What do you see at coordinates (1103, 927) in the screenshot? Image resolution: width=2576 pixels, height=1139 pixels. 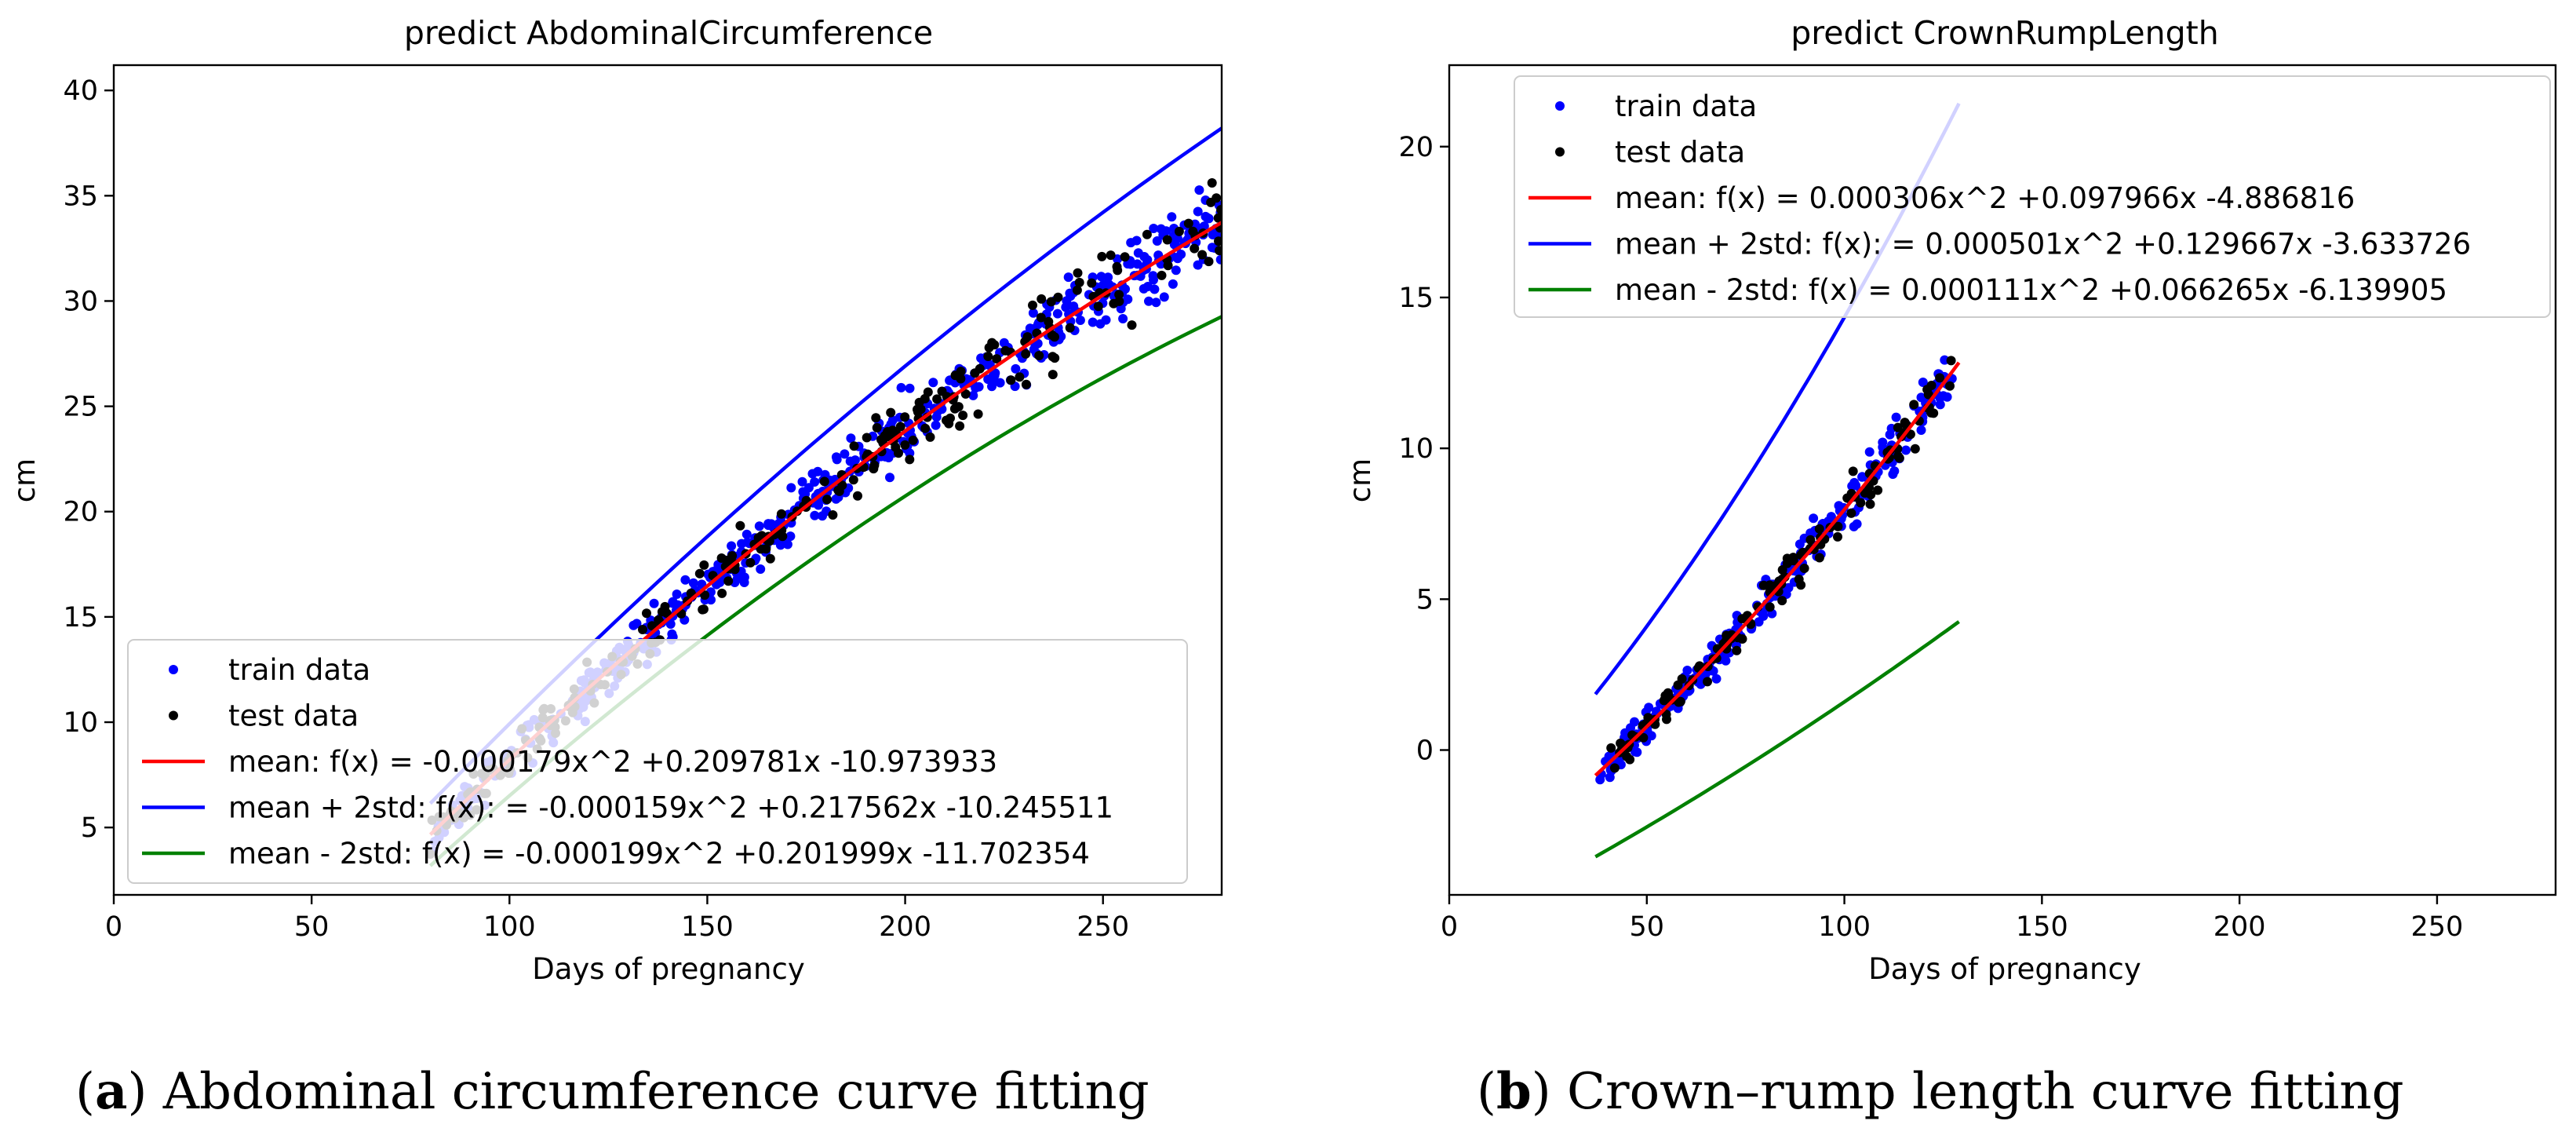 I see `x-tick-label: 250` at bounding box center [1103, 927].